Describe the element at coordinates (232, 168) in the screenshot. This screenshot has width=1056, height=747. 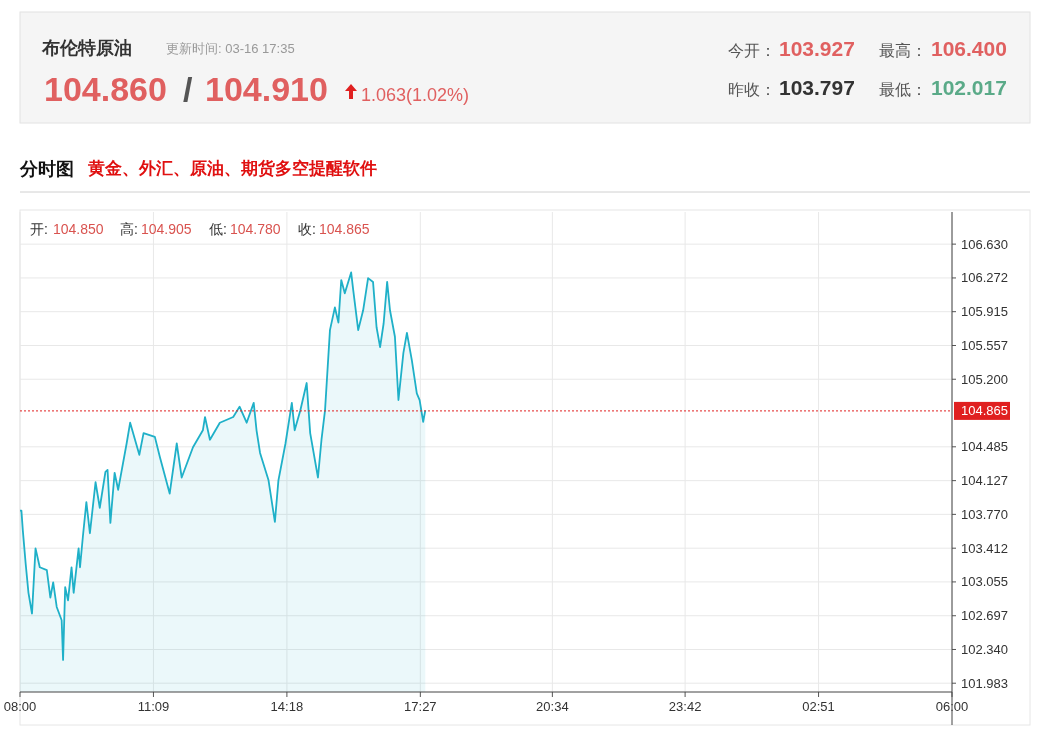
I see `text: 黄金、外汇、原油、期货多空提醒软件` at that location.